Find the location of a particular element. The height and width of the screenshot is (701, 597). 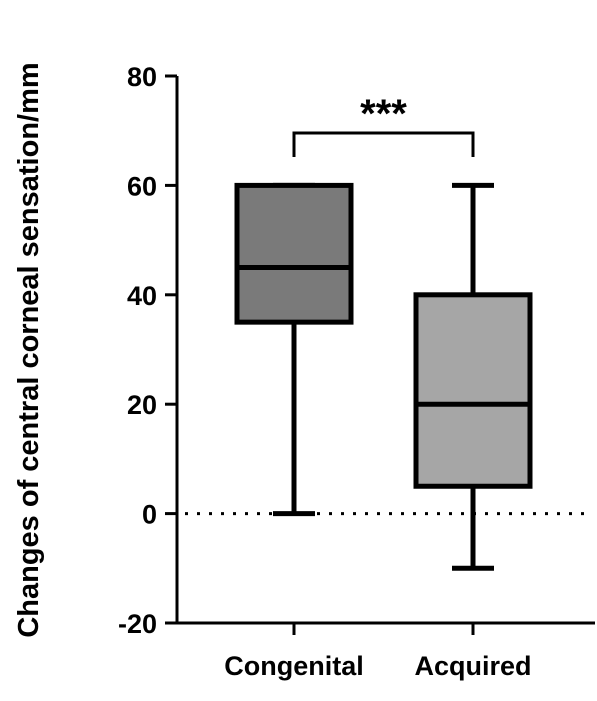

y-tick-label: 40 is located at coordinates (142, 296).